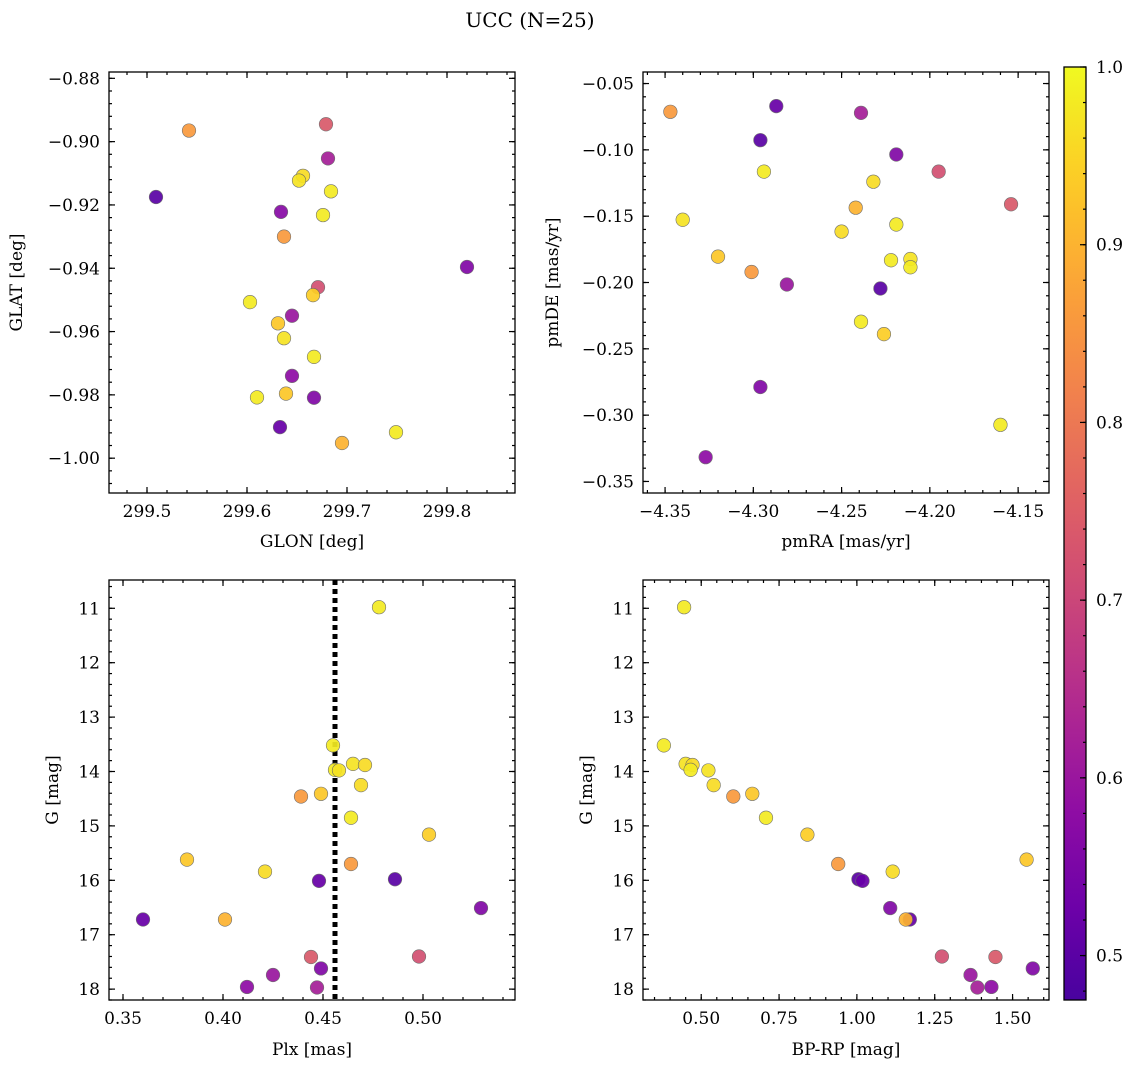 This screenshot has width=1136, height=1067. I want to click on colorbar-tick-label: 0.6, so click(1109, 779).